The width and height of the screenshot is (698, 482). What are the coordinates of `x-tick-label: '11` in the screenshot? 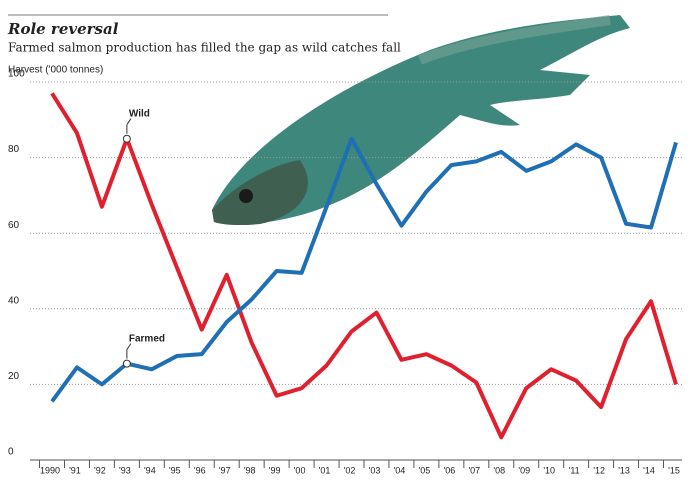 It's located at (574, 470).